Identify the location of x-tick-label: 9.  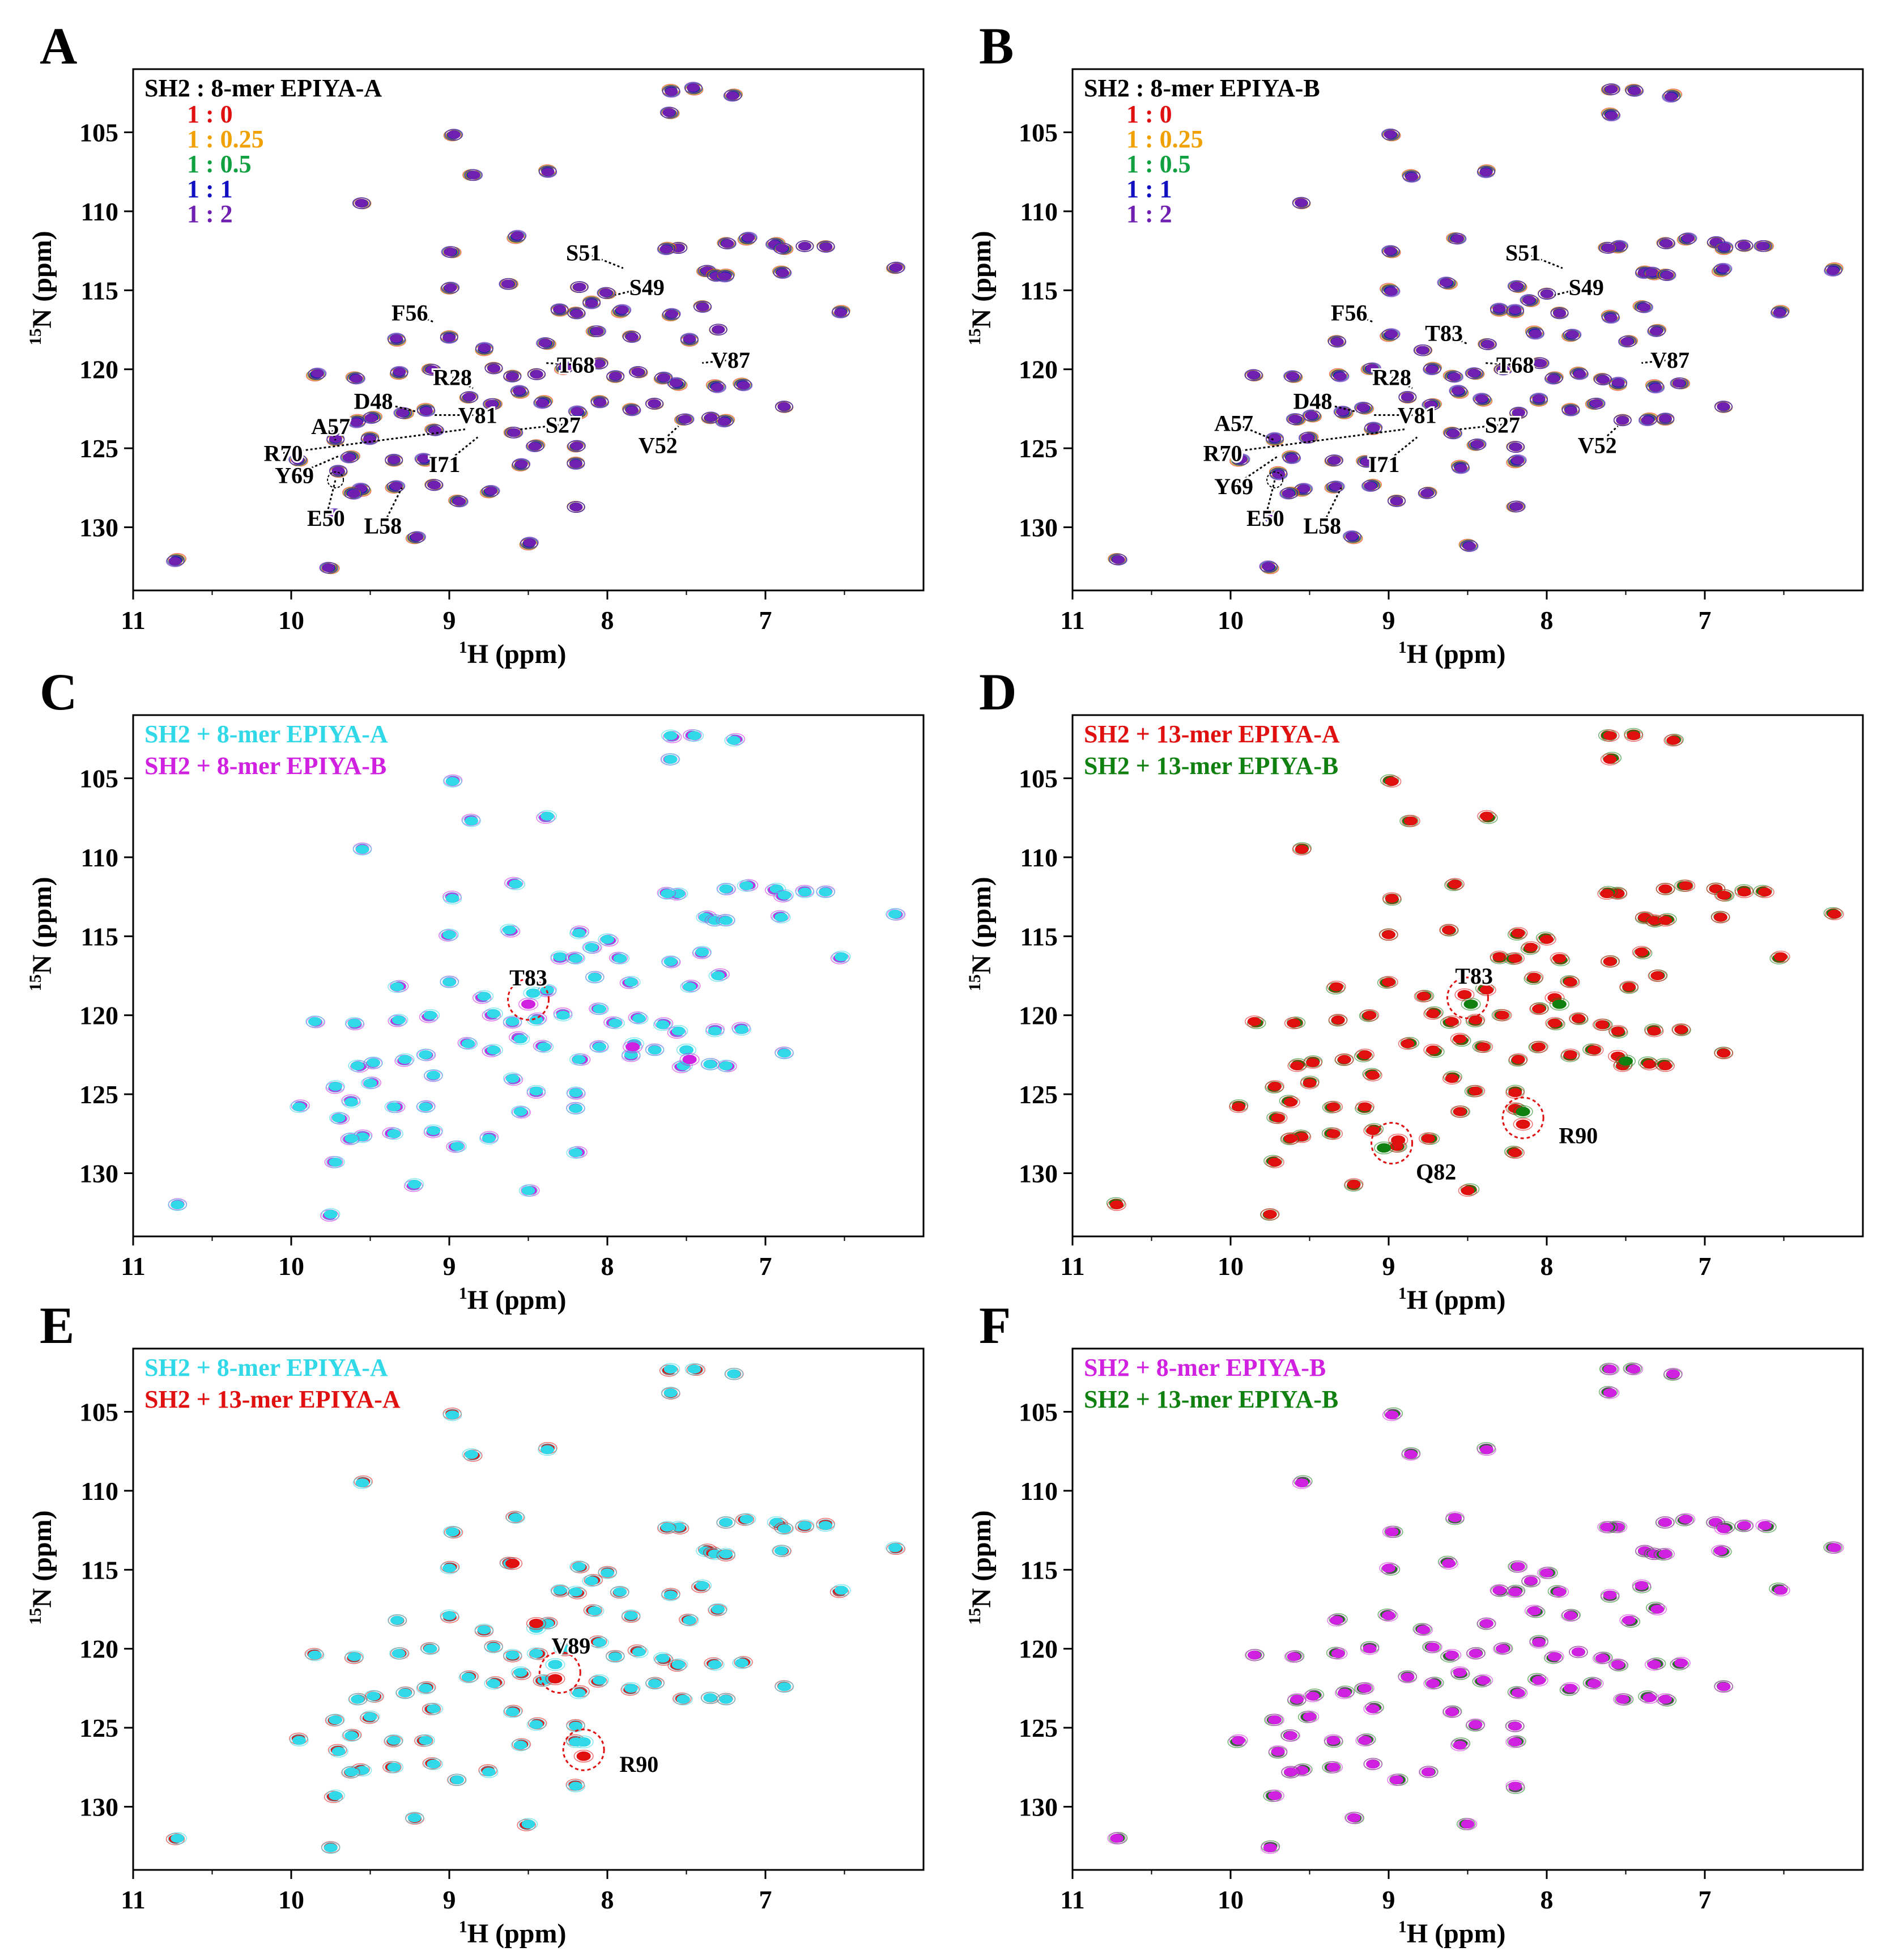
(1388, 1899).